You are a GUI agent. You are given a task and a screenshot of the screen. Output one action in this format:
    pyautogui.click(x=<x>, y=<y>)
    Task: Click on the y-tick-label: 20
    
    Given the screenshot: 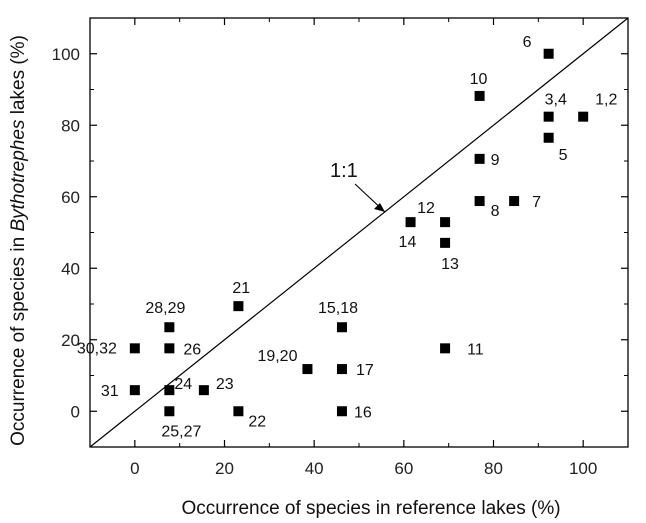 What is the action you would take?
    pyautogui.click(x=70, y=340)
    